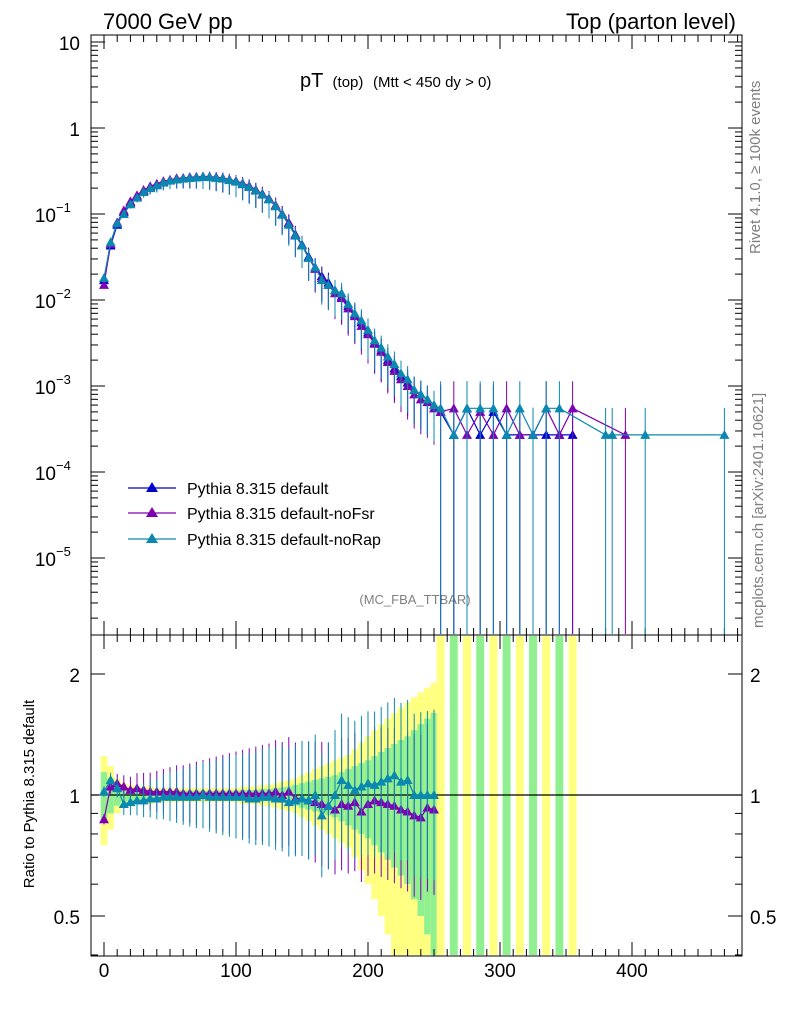  I want to click on xtick-label-400: 400, so click(632, 971).